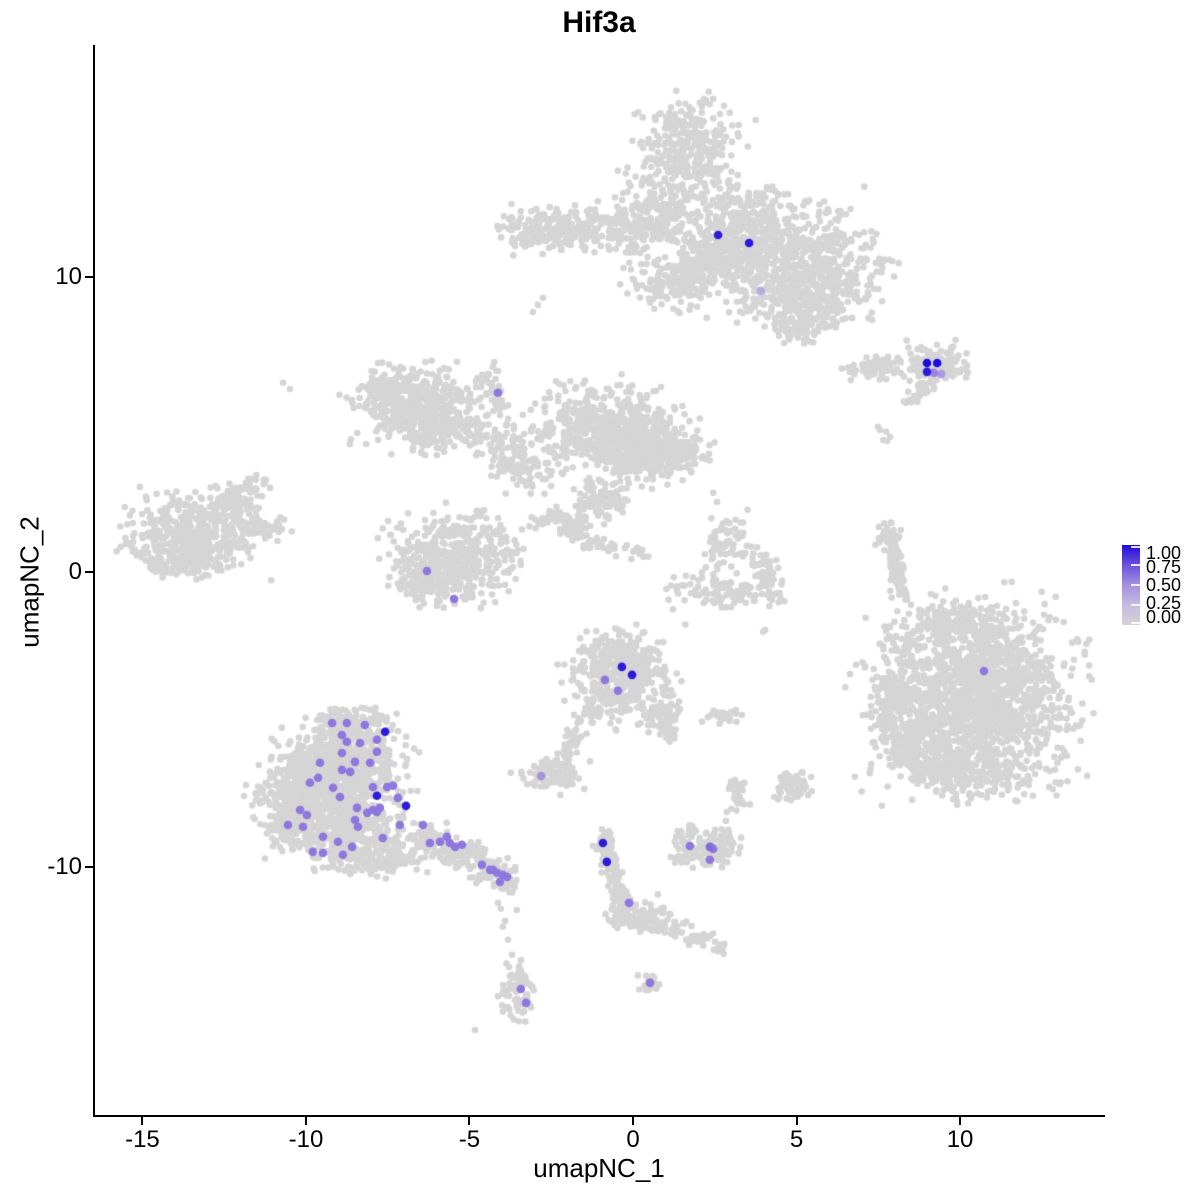 The height and width of the screenshot is (1200, 1200). Describe the element at coordinates (1164, 585) in the screenshot. I see `legend-label-0.50: 0.50` at that location.